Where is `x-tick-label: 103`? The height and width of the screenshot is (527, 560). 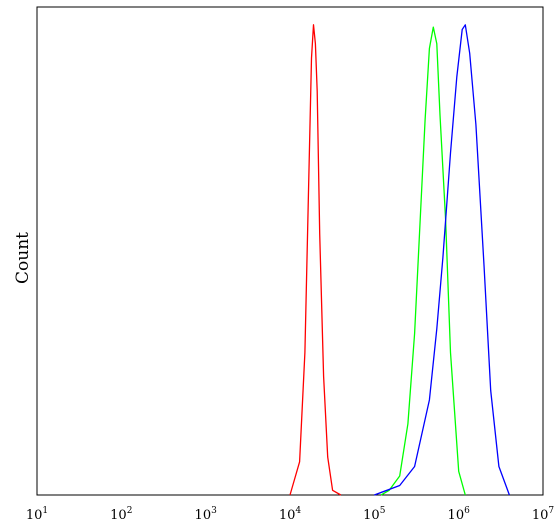 x-tick-label: 103 is located at coordinates (206, 514).